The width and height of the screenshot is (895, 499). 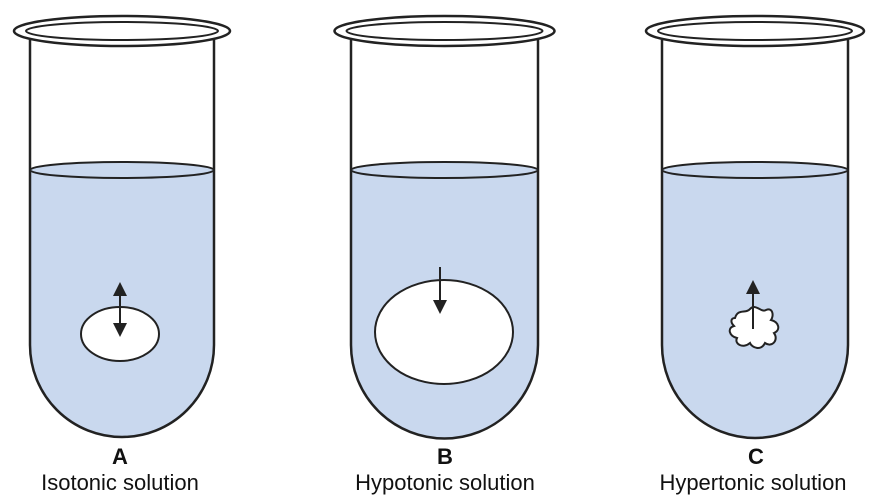 I want to click on tube-b-caption: Hypotonic solution, so click(x=445, y=482).